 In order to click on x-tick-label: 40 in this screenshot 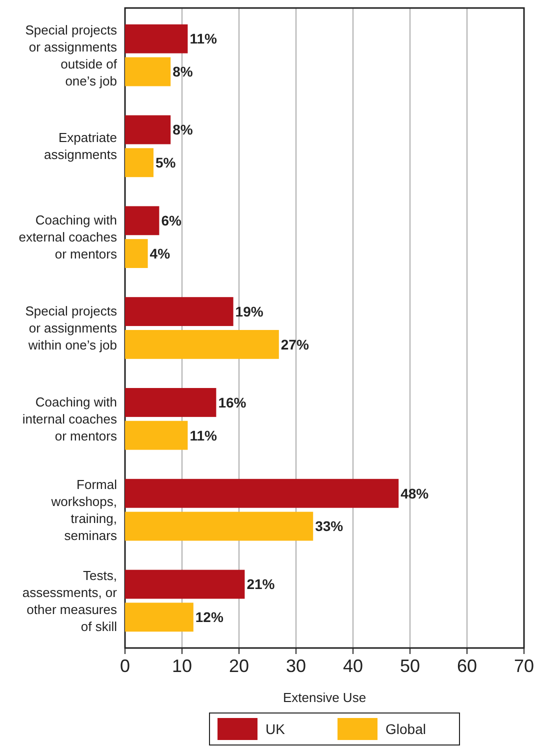, I will do `click(353, 666)`.